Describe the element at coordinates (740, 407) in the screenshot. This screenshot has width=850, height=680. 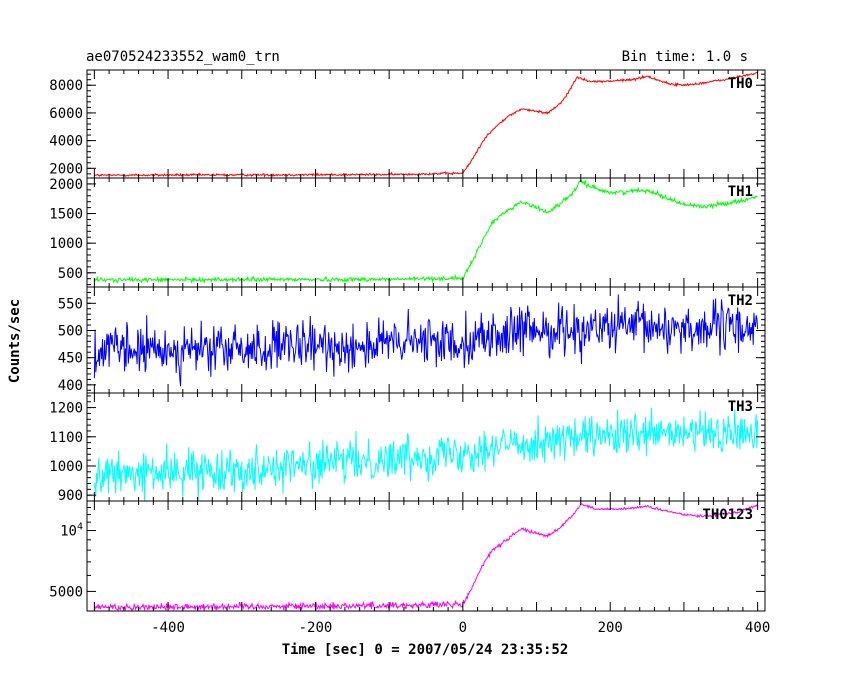
I see `panel-label-th3: TH3` at that location.